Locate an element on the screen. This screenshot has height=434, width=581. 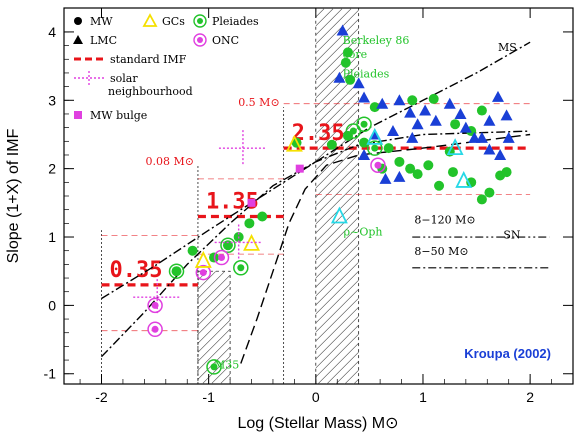
chart-text-label: MS is located at coordinates (507, 47).